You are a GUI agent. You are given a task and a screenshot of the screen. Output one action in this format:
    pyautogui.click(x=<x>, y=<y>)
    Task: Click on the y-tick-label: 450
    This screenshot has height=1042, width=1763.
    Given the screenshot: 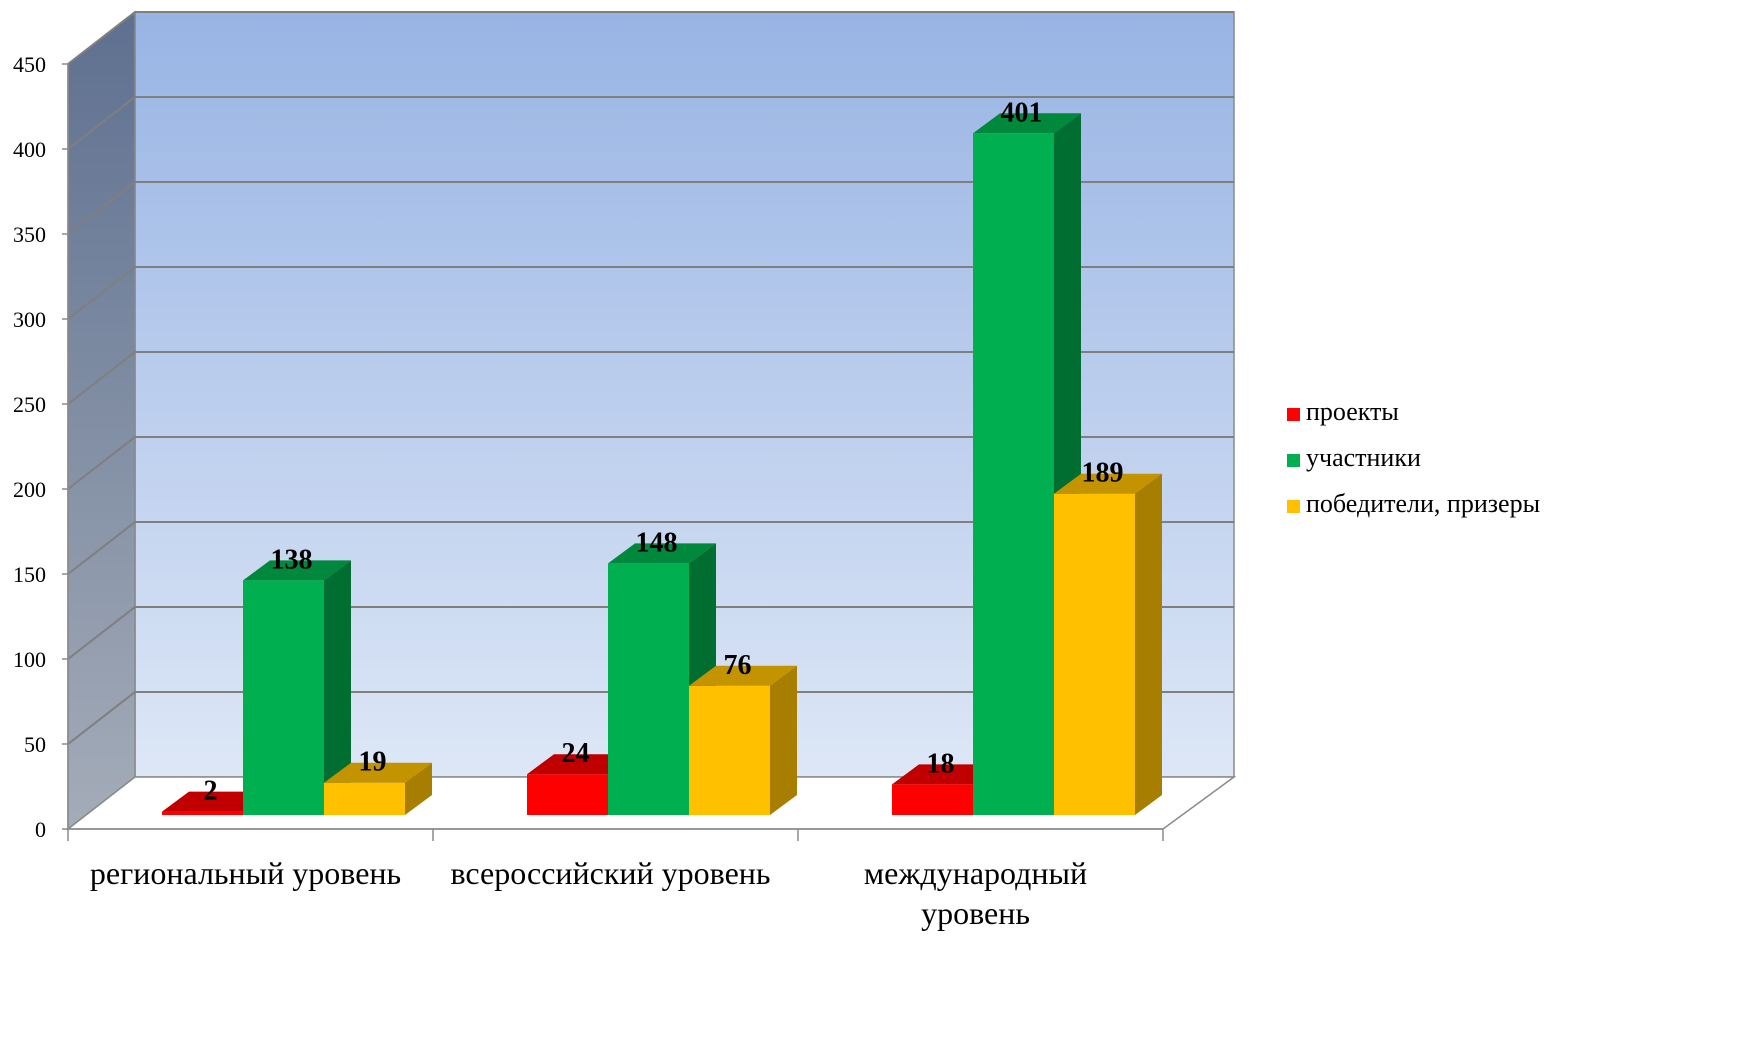 What is the action you would take?
    pyautogui.click(x=29, y=64)
    